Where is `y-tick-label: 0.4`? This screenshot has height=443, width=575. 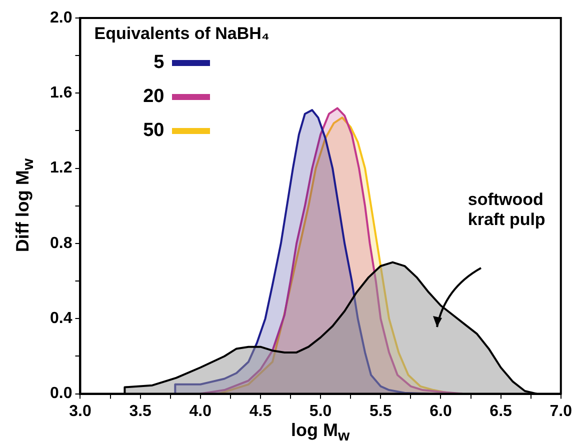
y-tick-label: 0.4 is located at coordinates (61, 319).